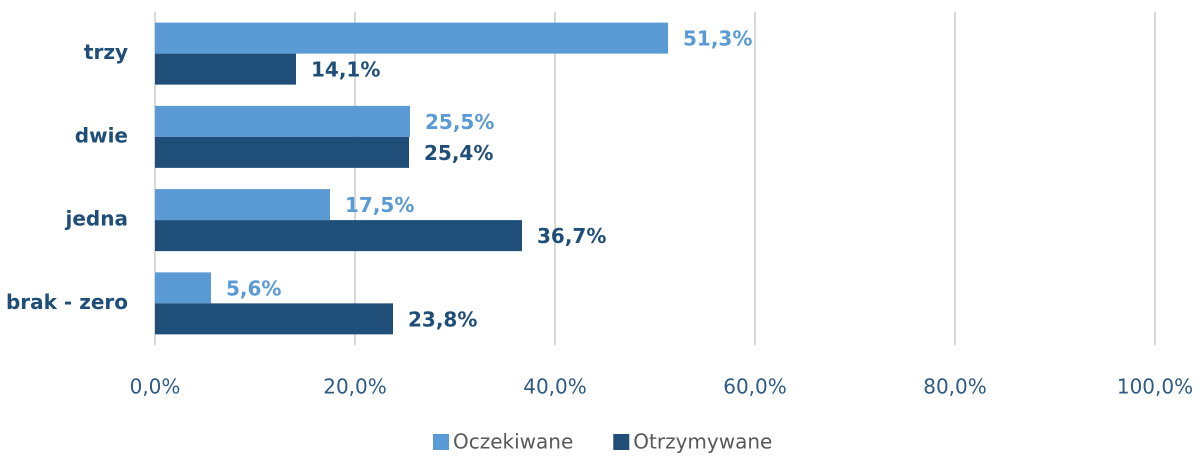 The image size is (1204, 458). Describe the element at coordinates (379, 205) in the screenshot. I see `data-label: 17,5%` at that location.